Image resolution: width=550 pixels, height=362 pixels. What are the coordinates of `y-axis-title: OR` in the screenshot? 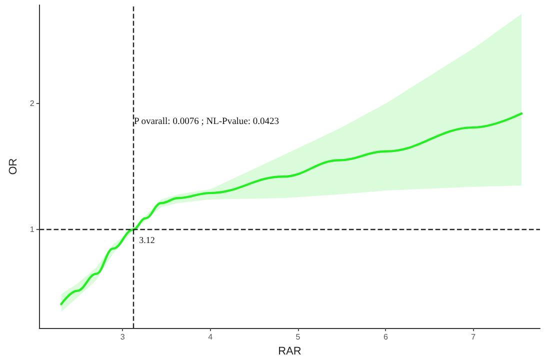 It's located at (14, 166).